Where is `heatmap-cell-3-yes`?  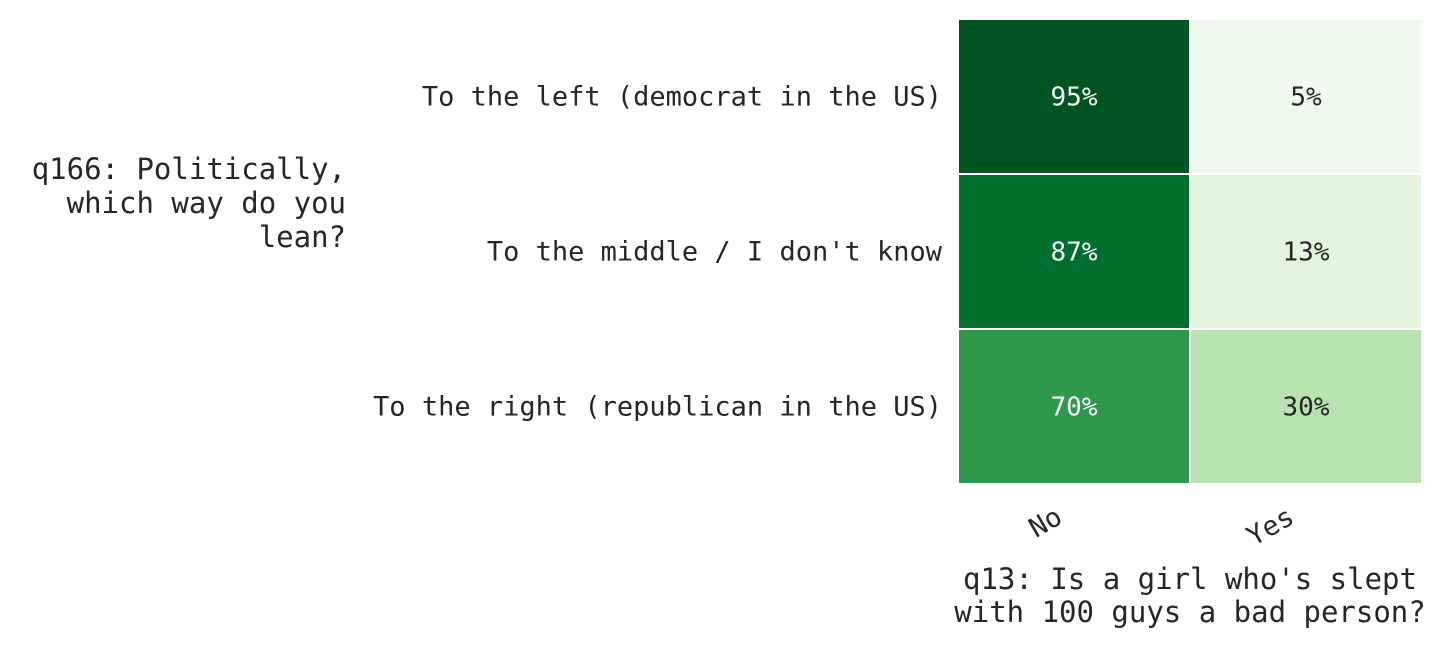 heatmap-cell-3-yes is located at coordinates (1306, 406).